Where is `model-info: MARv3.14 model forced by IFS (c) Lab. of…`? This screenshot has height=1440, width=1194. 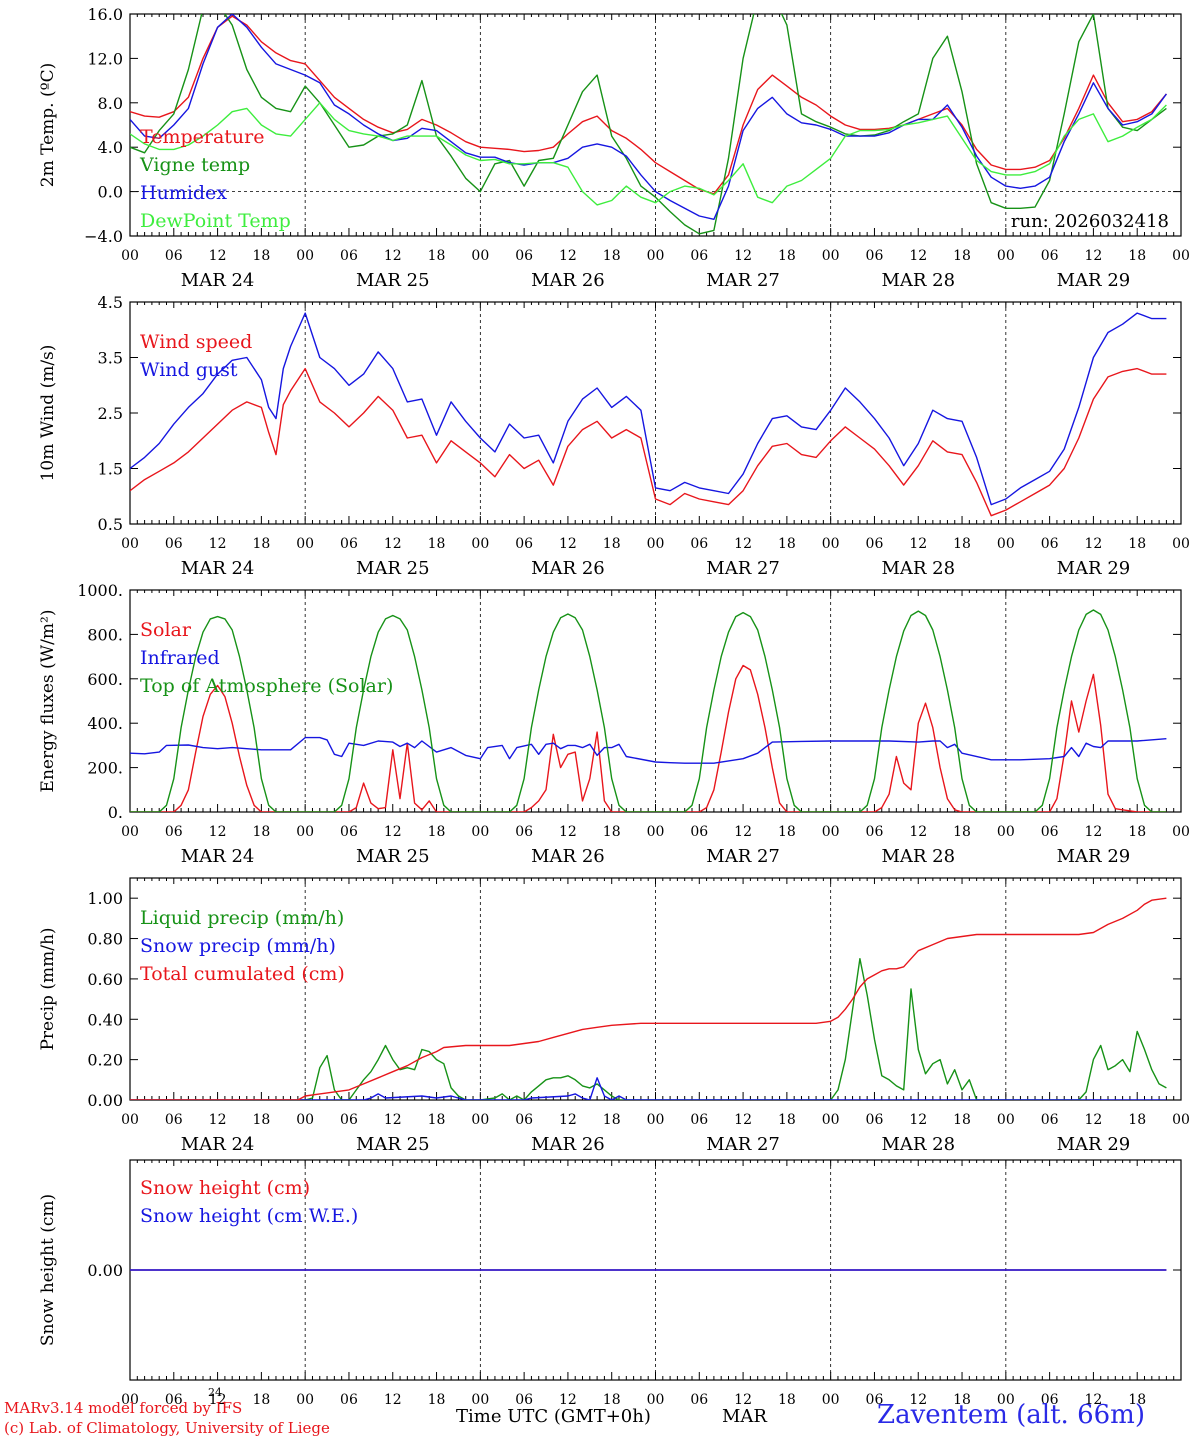 model-info: MARv3.14 model forced by IFS (c) Lab. of… is located at coordinates (167, 1418).